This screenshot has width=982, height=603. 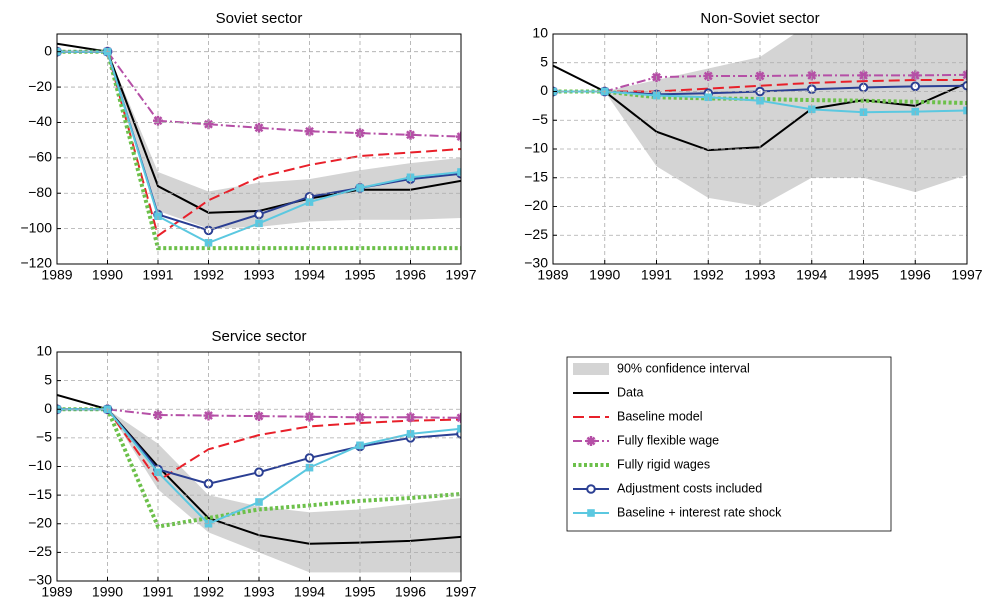 I want to click on panel-title: Non-Soviet sector, so click(x=759, y=18).